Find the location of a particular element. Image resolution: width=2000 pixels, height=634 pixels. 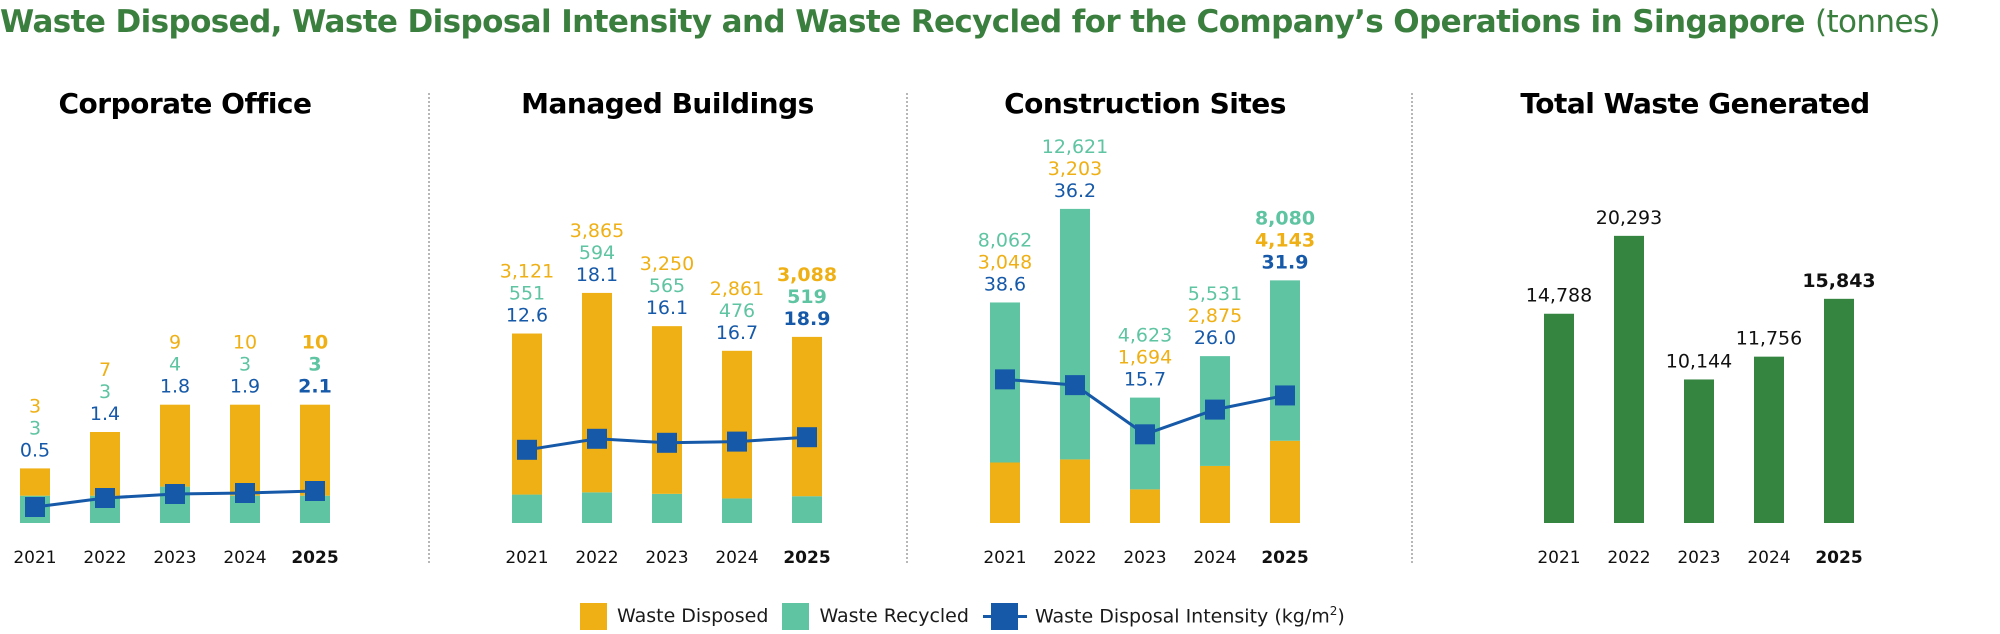

bar-total-2025 is located at coordinates (1839, 410).